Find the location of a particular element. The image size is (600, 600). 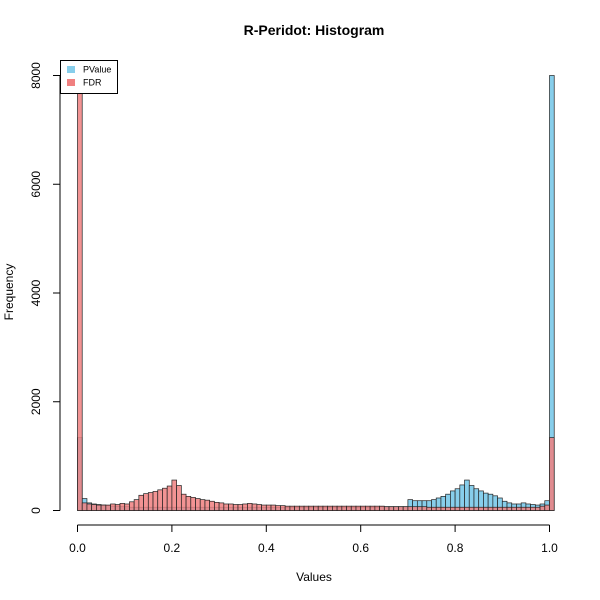

y-tick-label: 6000 is located at coordinates (36, 184).